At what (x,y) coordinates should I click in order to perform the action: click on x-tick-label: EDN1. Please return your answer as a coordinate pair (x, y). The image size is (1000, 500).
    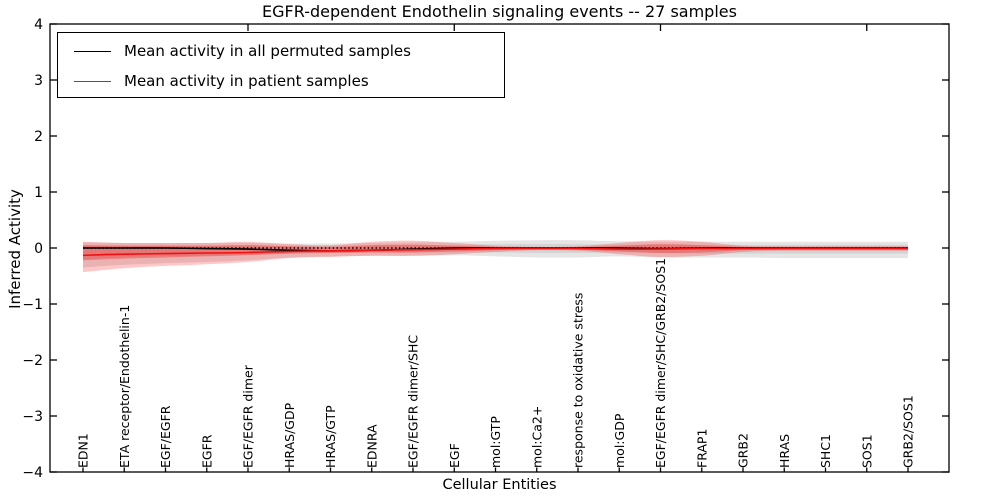
    Looking at the image, I should click on (83, 450).